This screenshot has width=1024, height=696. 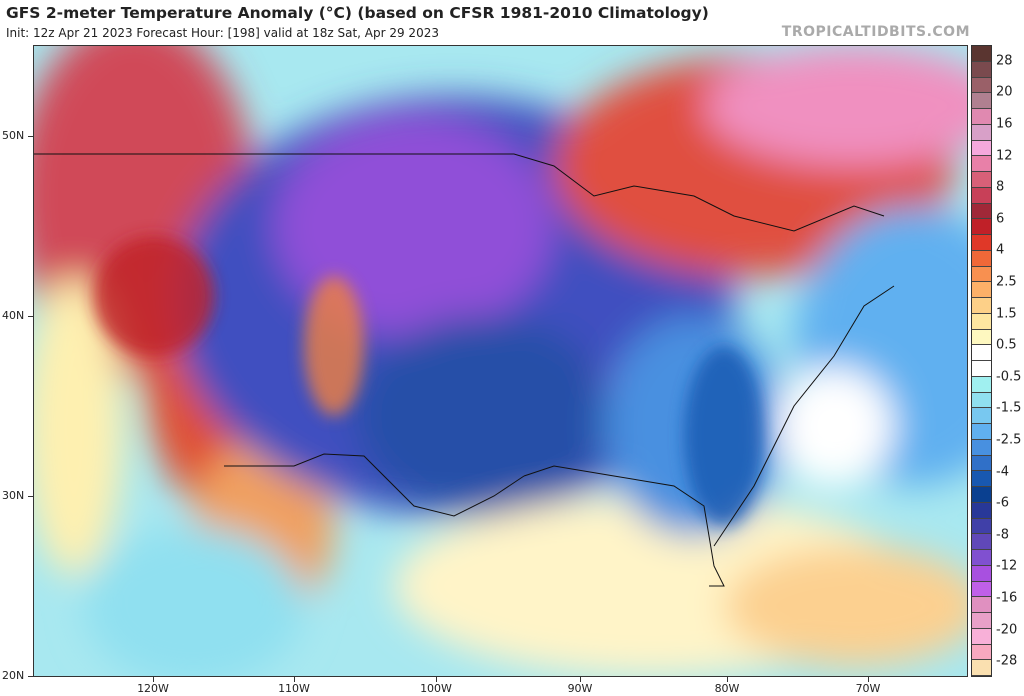 What do you see at coordinates (13, 135) in the screenshot?
I see `lat-label-50n: 50N` at bounding box center [13, 135].